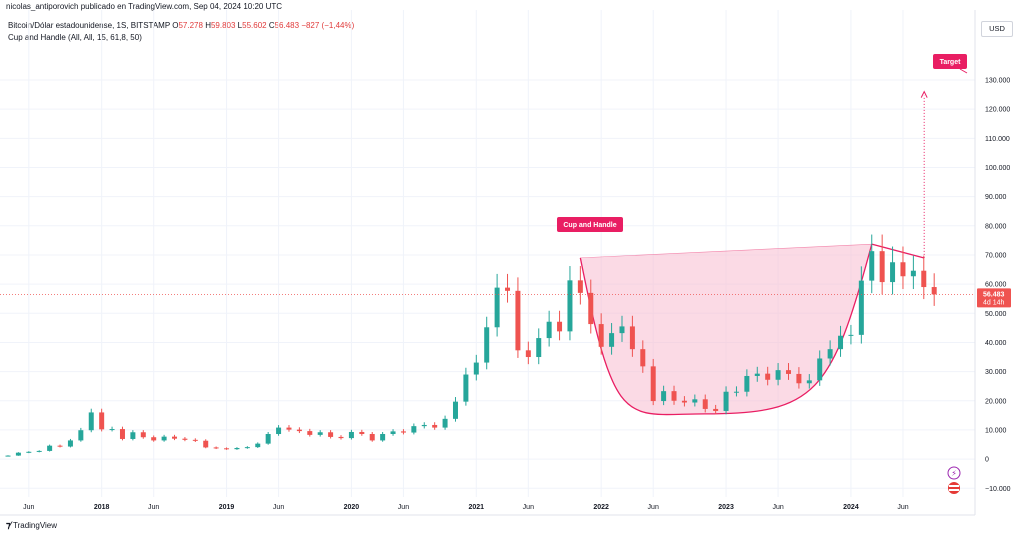 Image resolution: width=1024 pixels, height=537 pixels. I want to click on y-tick-label: 70.000, so click(996, 255).